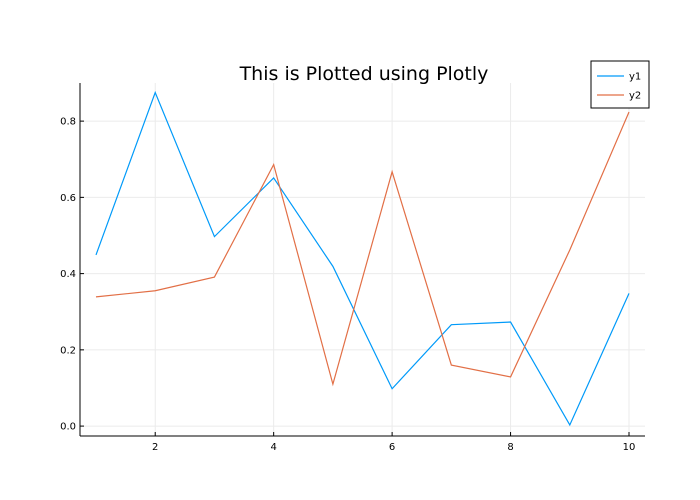 The image size is (700, 500). What do you see at coordinates (68, 198) in the screenshot?
I see `y-tick-label-3: 0.6` at bounding box center [68, 198].